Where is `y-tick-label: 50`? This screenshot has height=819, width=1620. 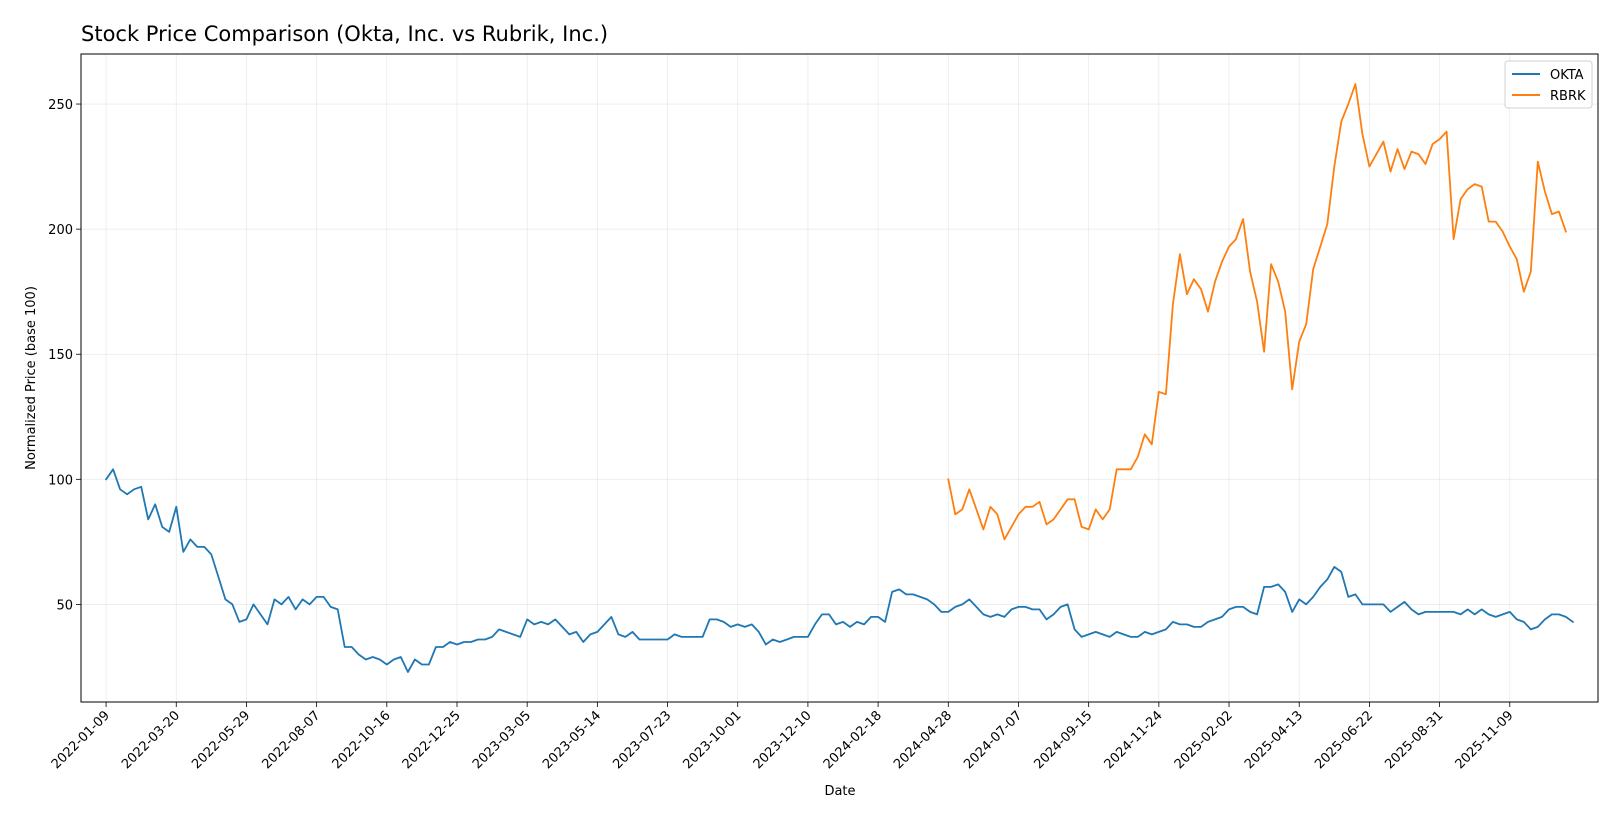
y-tick-label: 50 is located at coordinates (64, 605).